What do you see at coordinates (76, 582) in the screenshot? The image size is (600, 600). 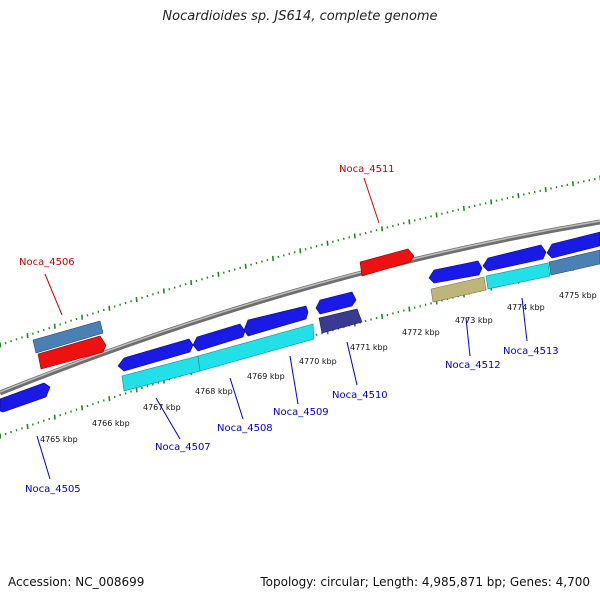 I see `accession-text: Accession: NC_008699` at bounding box center [76, 582].